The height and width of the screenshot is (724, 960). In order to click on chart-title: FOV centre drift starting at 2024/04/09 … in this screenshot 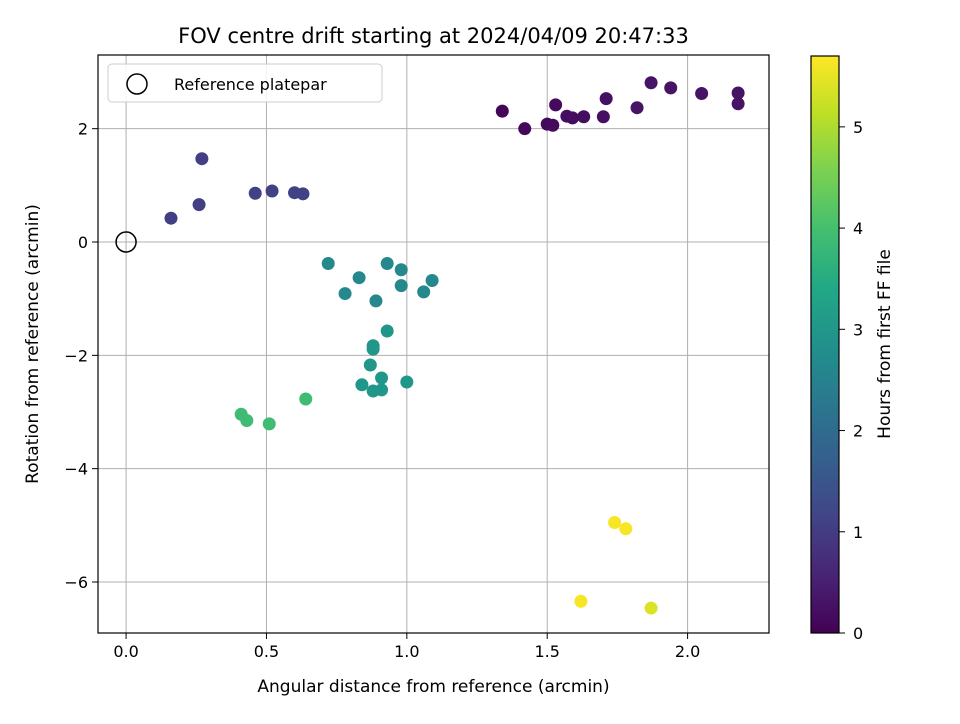, I will do `click(433, 36)`.